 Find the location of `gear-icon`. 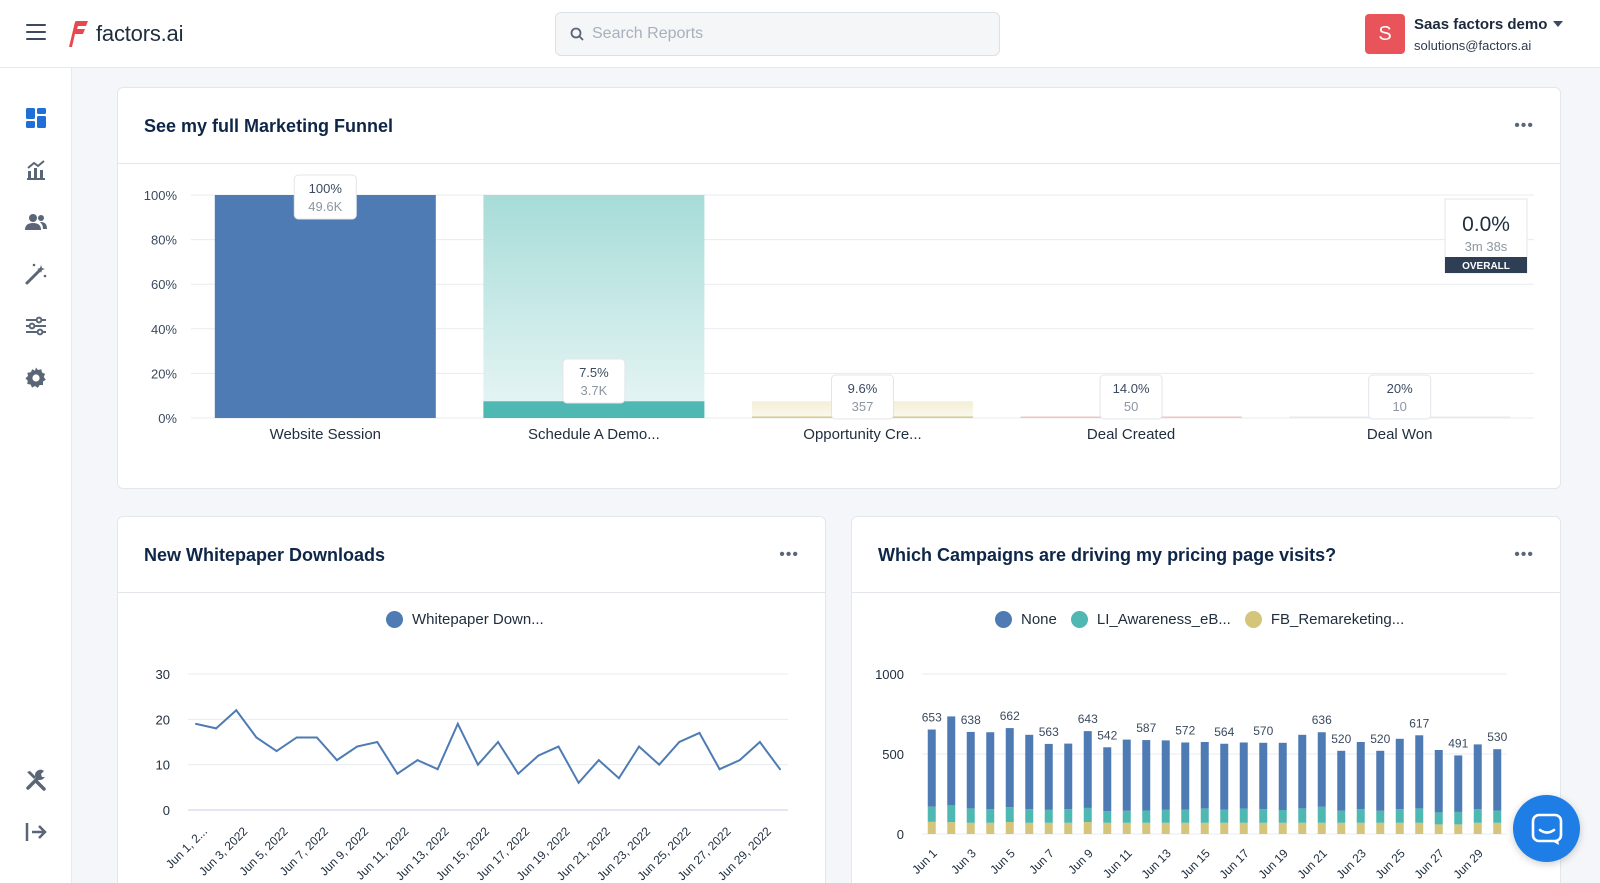

gear-icon is located at coordinates (36, 378).